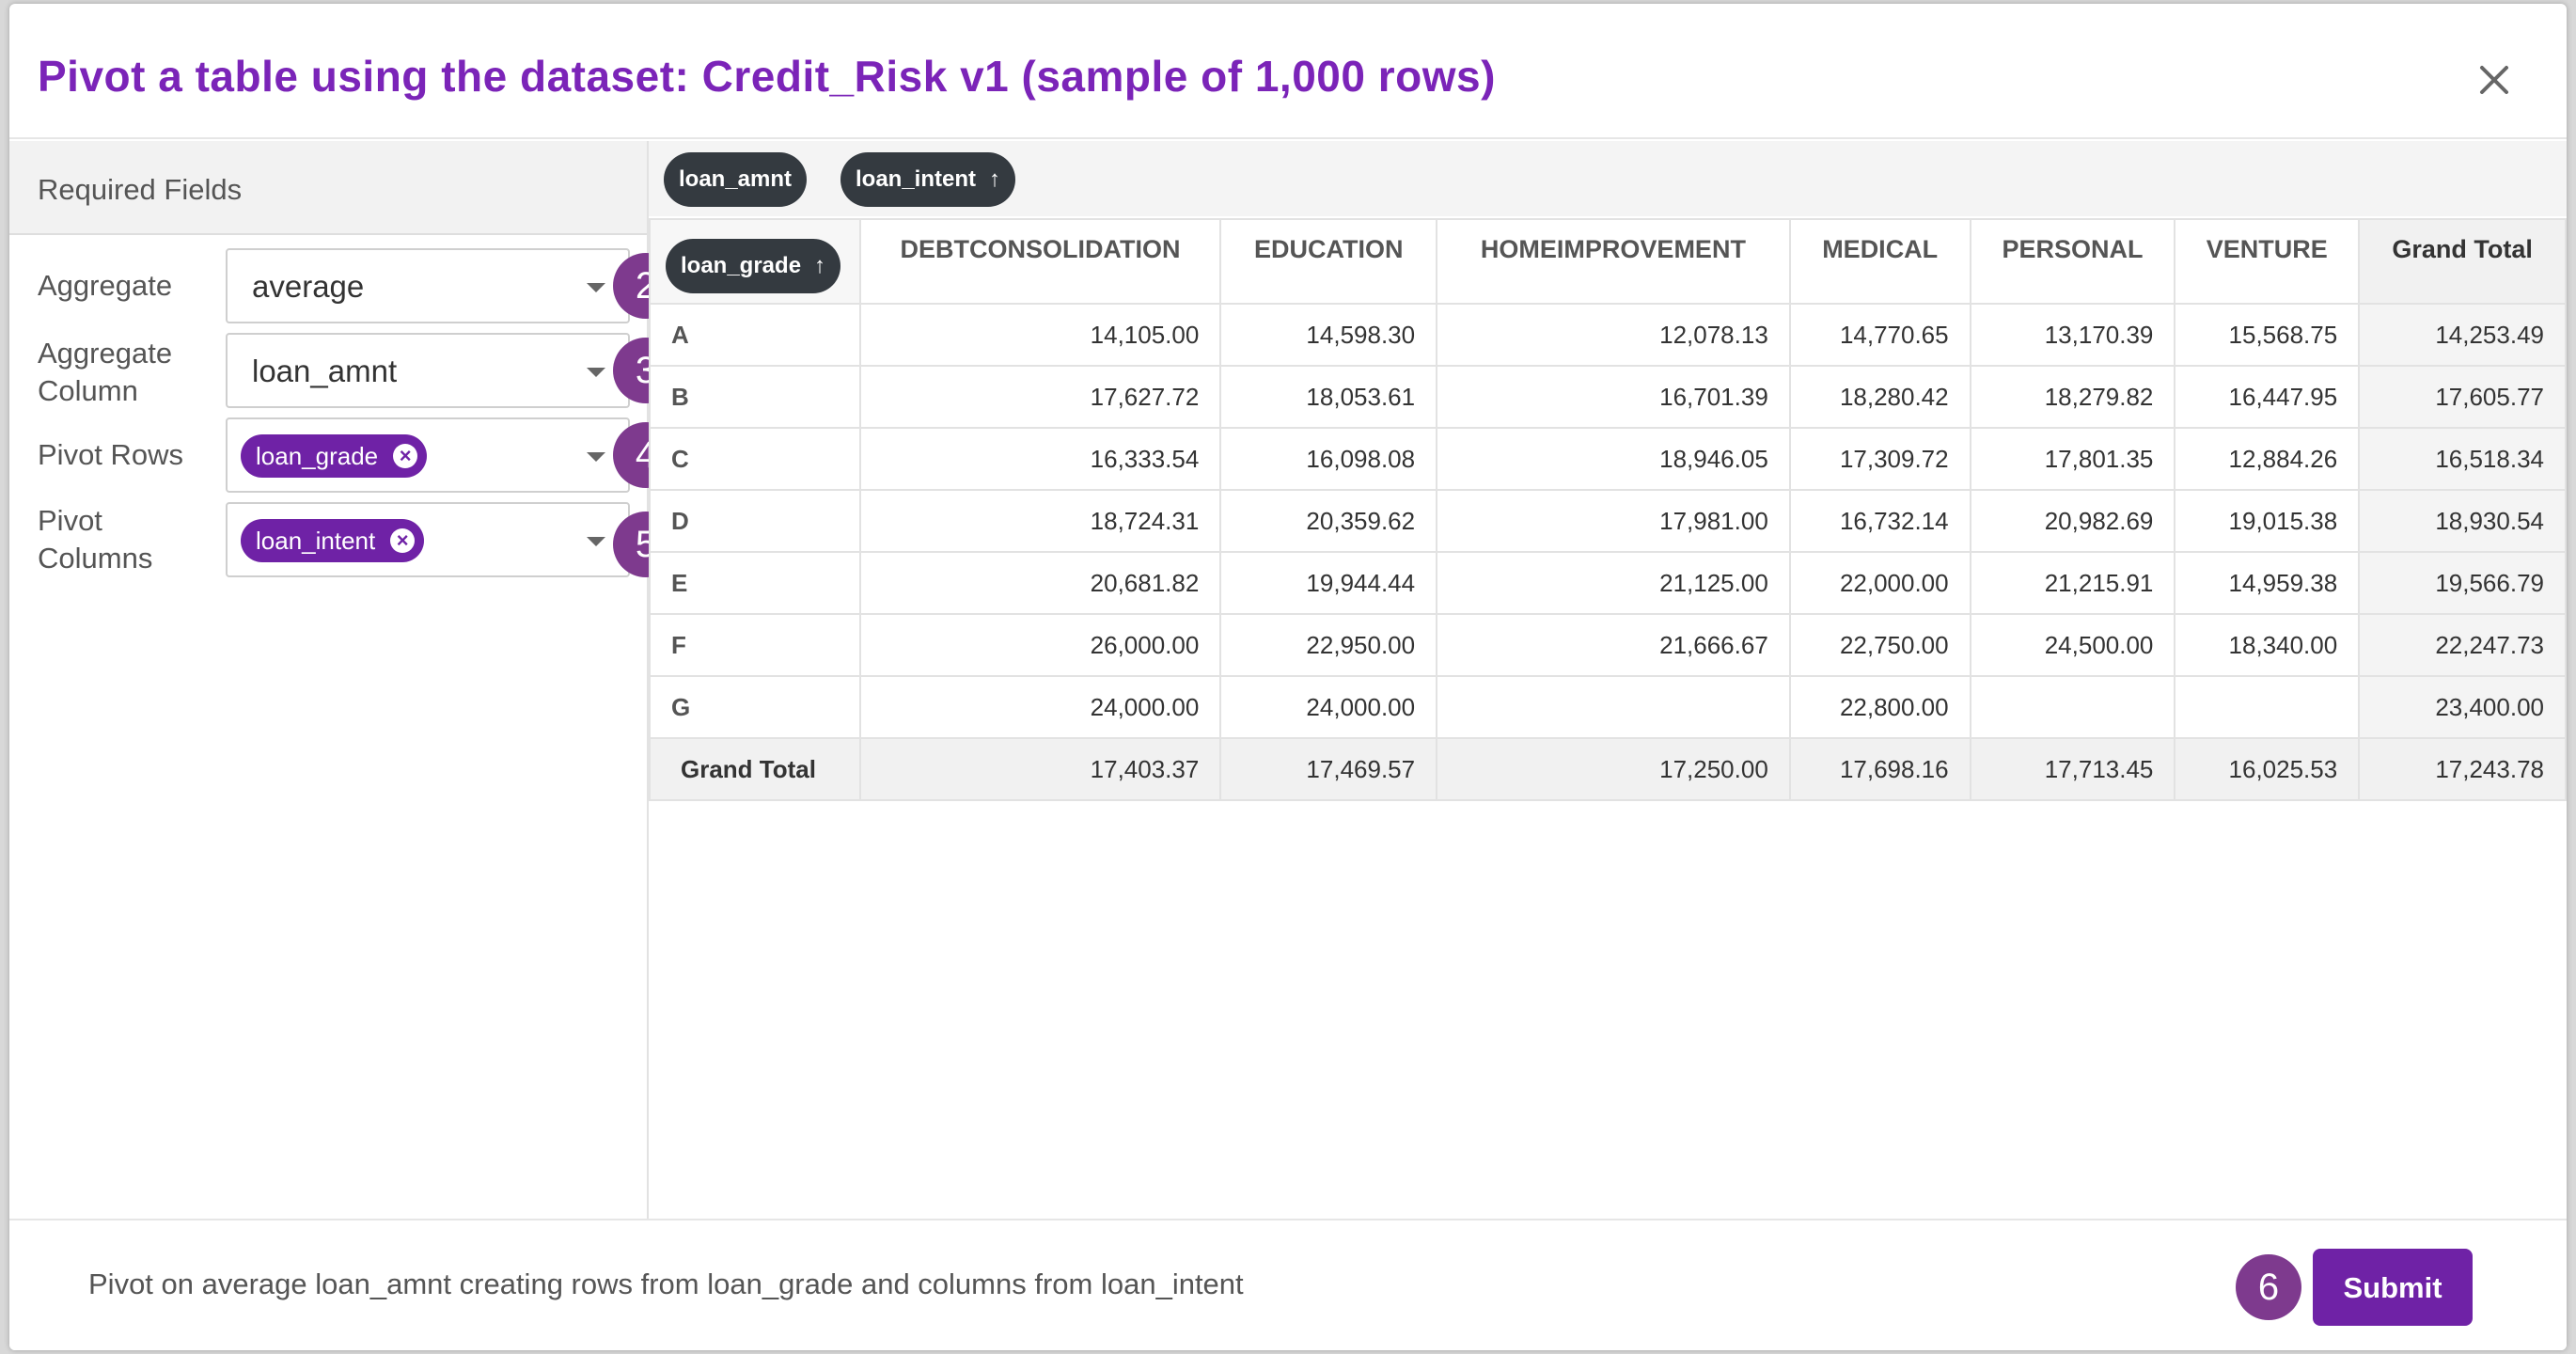 The height and width of the screenshot is (1354, 2576). What do you see at coordinates (1040, 261) in the screenshot?
I see `column-header: DEBTCONSOLIDATION` at bounding box center [1040, 261].